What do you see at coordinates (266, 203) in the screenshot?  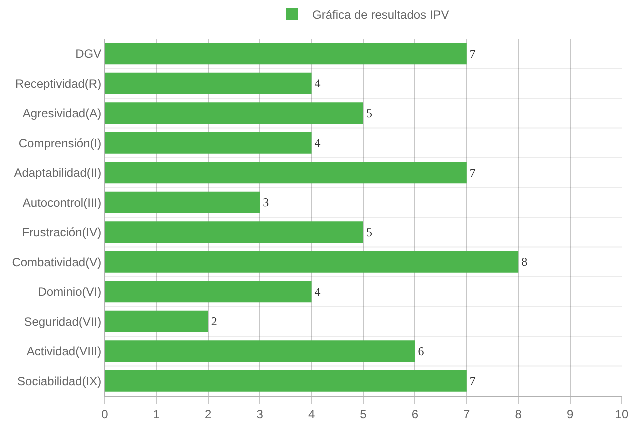 I see `data-label: 3` at bounding box center [266, 203].